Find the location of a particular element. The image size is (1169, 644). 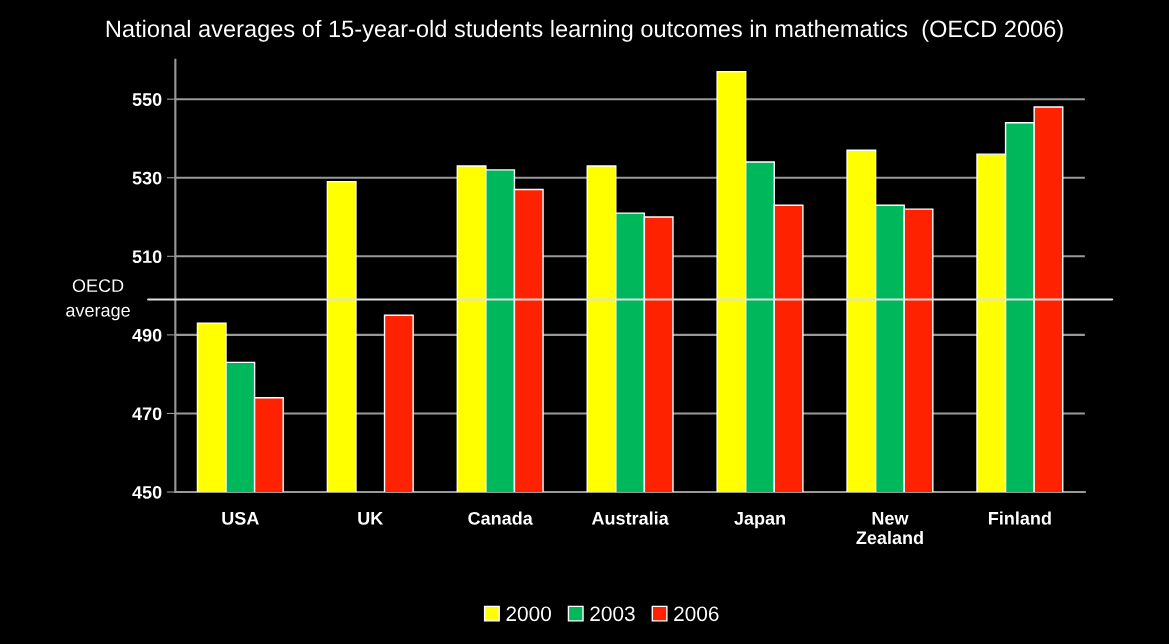

ref-line-label: OECD average is located at coordinates (98, 300).